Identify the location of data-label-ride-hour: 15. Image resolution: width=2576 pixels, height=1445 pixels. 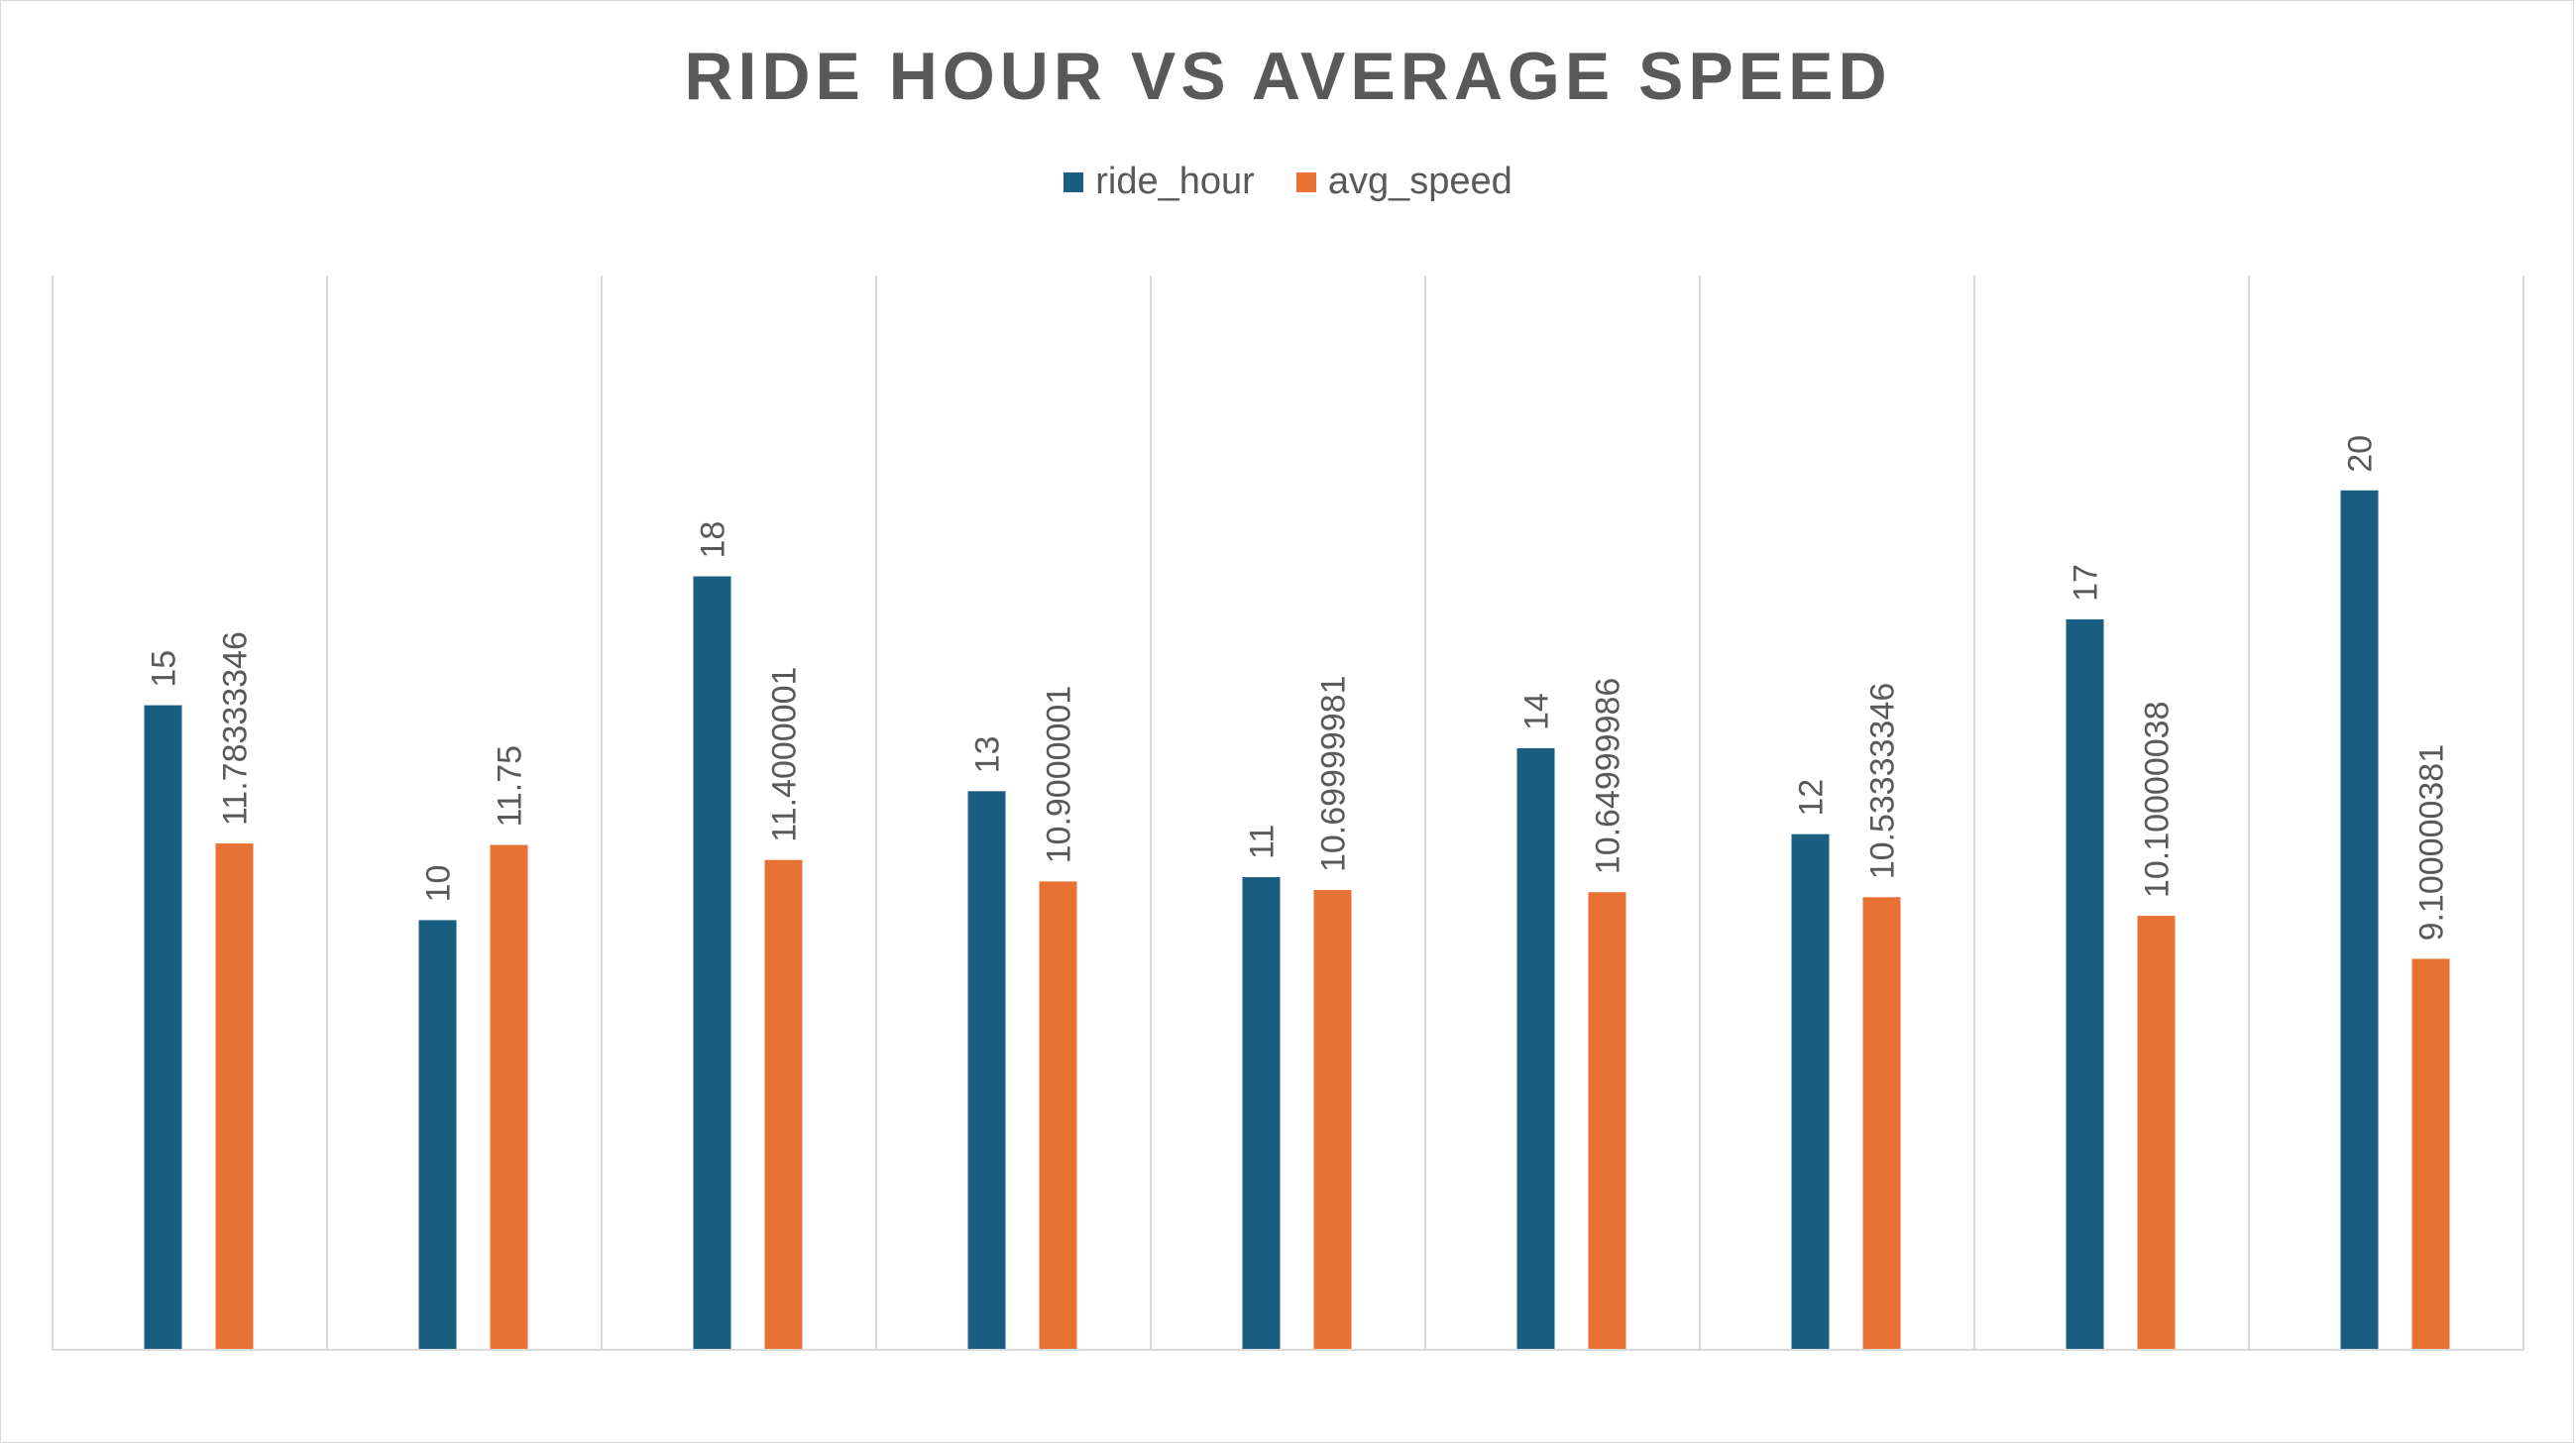
(164, 669).